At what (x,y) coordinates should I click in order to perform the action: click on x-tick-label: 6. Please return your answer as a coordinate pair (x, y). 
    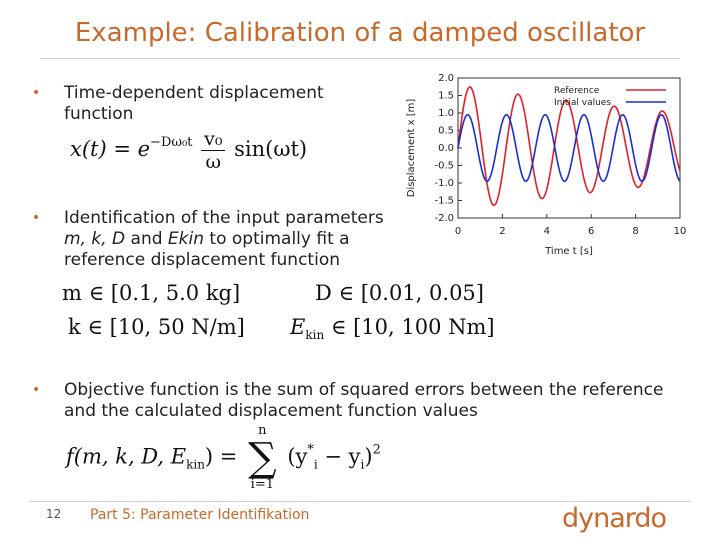
    Looking at the image, I should click on (591, 231).